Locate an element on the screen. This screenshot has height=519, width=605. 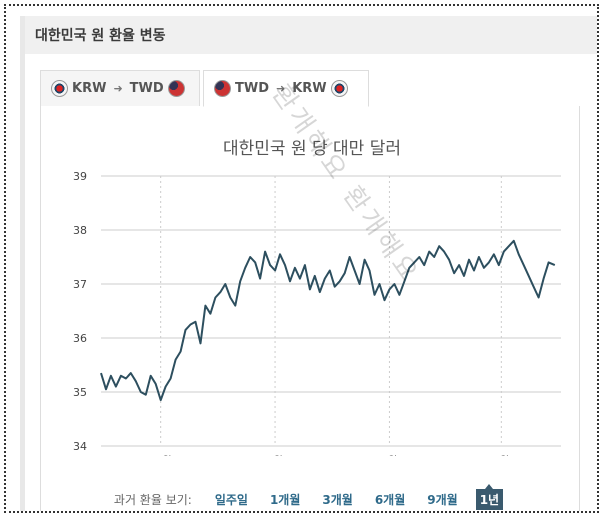
tab-krw-to-twd: KRW ➜ TWD is located at coordinates (120, 88).